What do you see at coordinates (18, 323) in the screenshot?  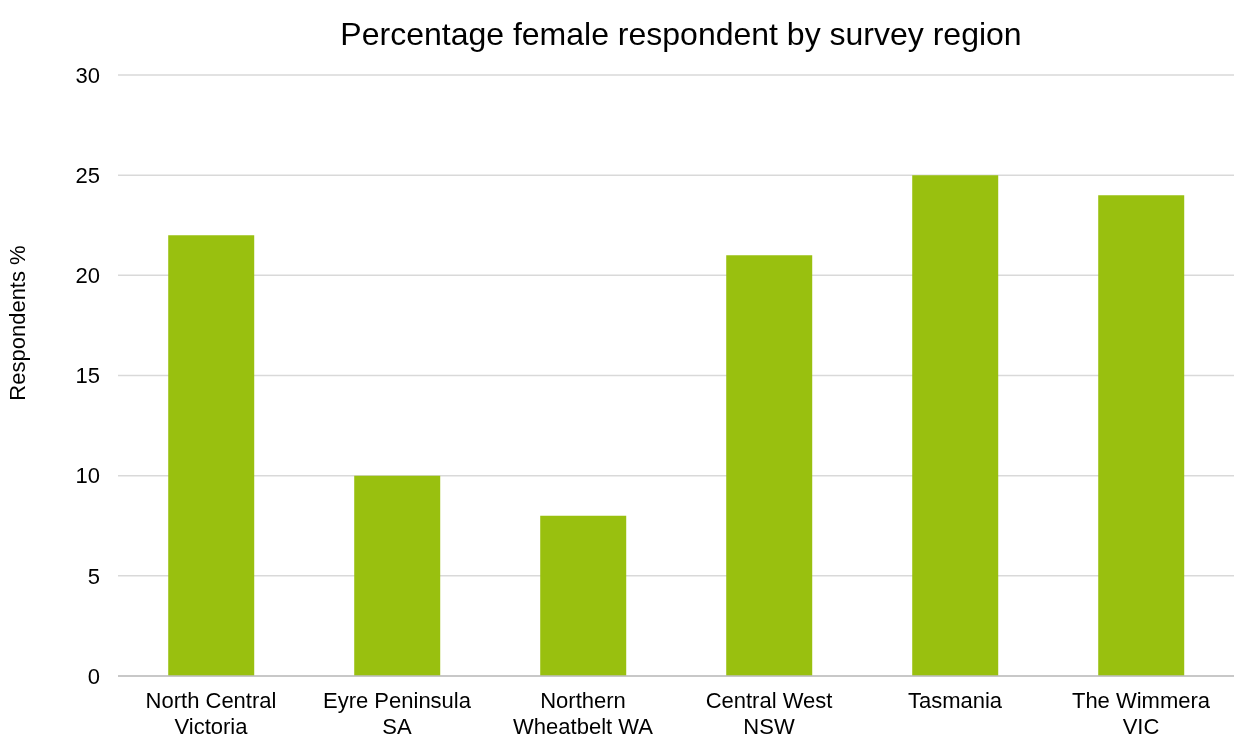 I see `y-axis-title: Respondents %` at bounding box center [18, 323].